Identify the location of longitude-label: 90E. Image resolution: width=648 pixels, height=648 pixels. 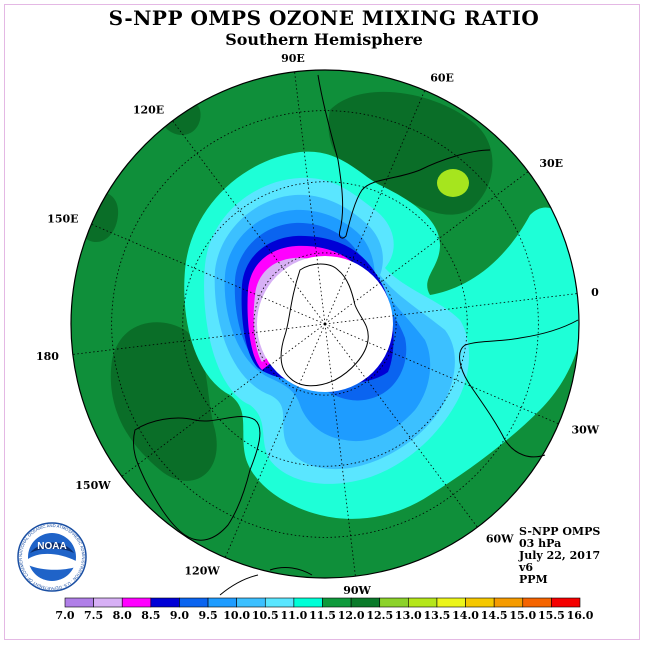
(293, 58).